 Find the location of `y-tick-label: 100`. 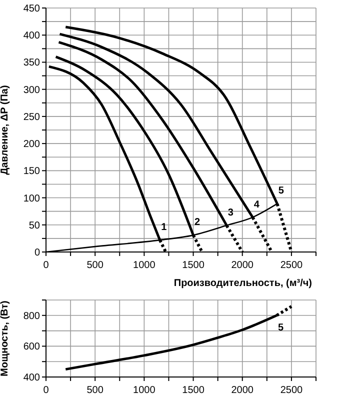

y-tick-label: 100 is located at coordinates (31, 198).